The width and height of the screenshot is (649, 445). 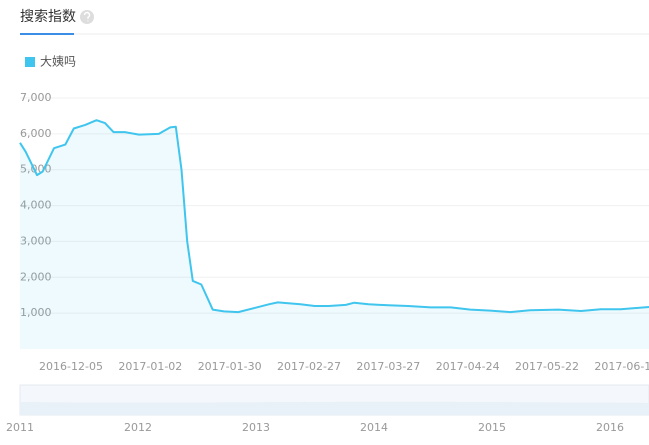 I want to click on y-tick-label: 6,000, so click(x=36, y=133).